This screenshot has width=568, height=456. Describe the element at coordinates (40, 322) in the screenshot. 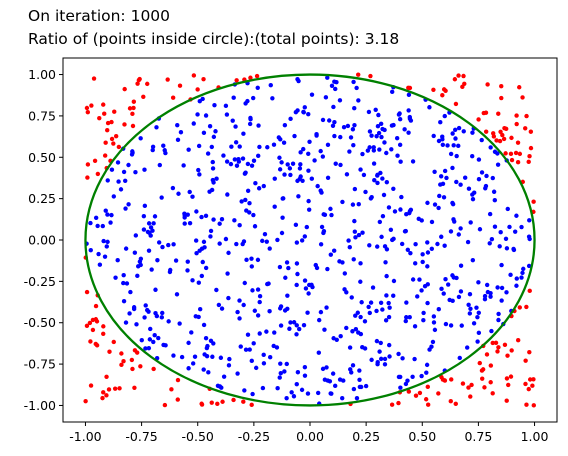

I see `y-tick-label: -0.50` at that location.